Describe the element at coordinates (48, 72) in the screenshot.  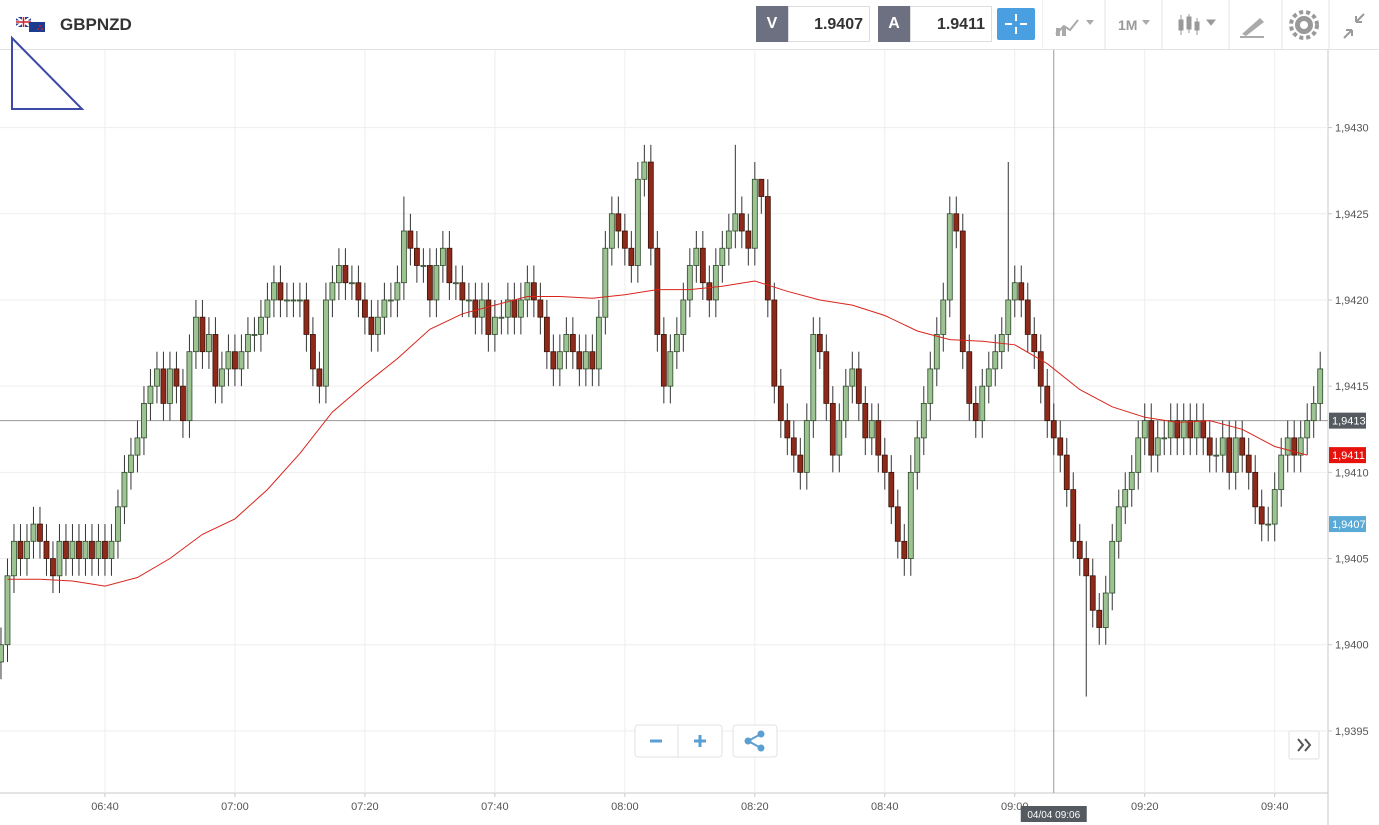
I see `drawn-triangle` at that location.